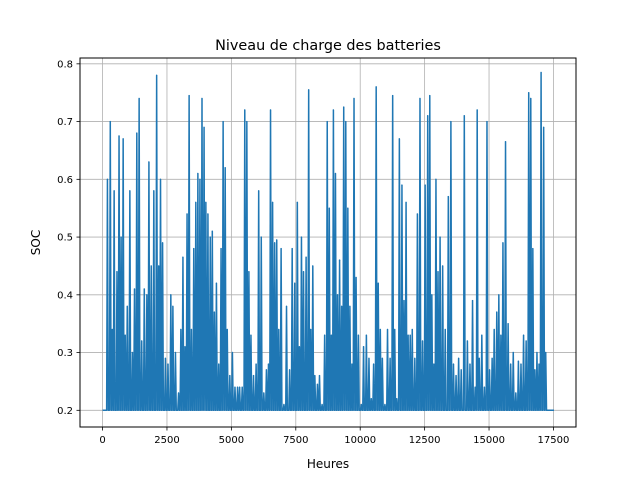 The image size is (640, 484). What do you see at coordinates (65, 180) in the screenshot?
I see `y-tick-label: 0.6` at bounding box center [65, 180].